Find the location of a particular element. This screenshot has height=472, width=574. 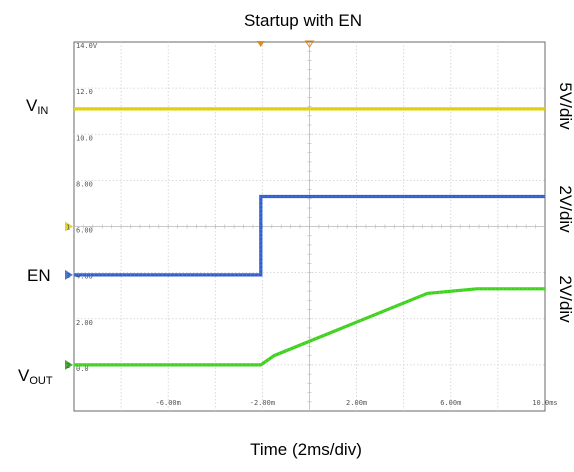

vin-label-main: V is located at coordinates (32, 105).